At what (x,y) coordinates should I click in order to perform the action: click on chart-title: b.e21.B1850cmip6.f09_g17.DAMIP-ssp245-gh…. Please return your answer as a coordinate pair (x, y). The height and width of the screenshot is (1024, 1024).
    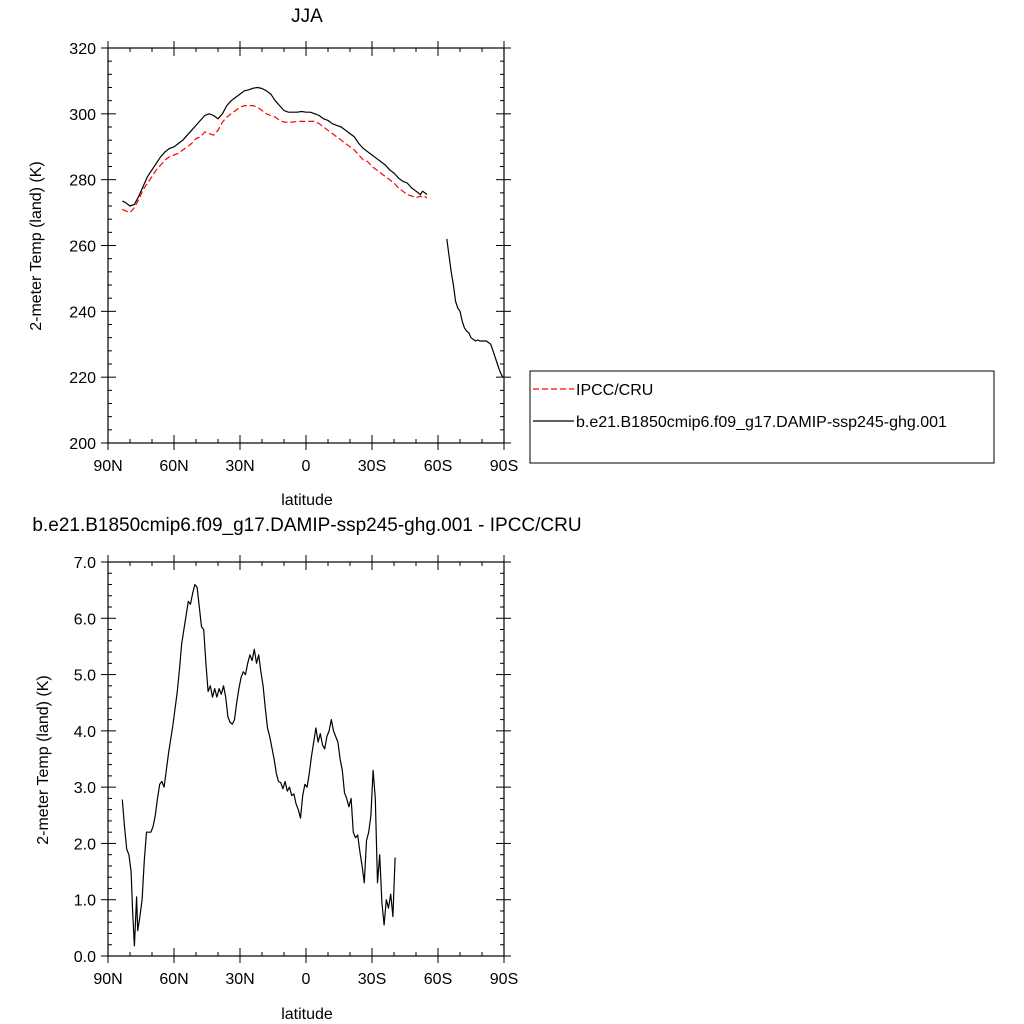
    Looking at the image, I should click on (306, 525).